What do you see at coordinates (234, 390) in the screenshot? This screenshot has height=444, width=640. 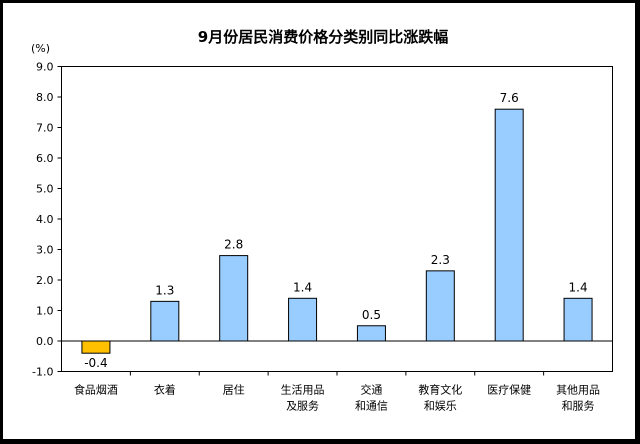 I see `x-tick-label: 居住` at bounding box center [234, 390].